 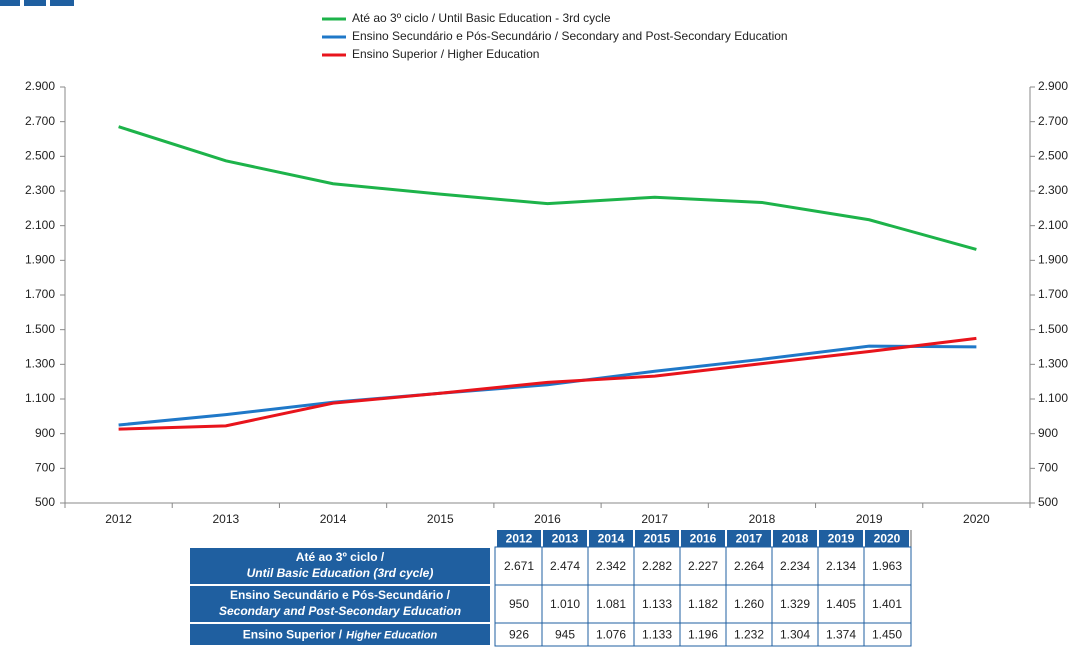 What do you see at coordinates (1053, 260) in the screenshot?
I see `y2-tick-label: 1.900` at bounding box center [1053, 260].